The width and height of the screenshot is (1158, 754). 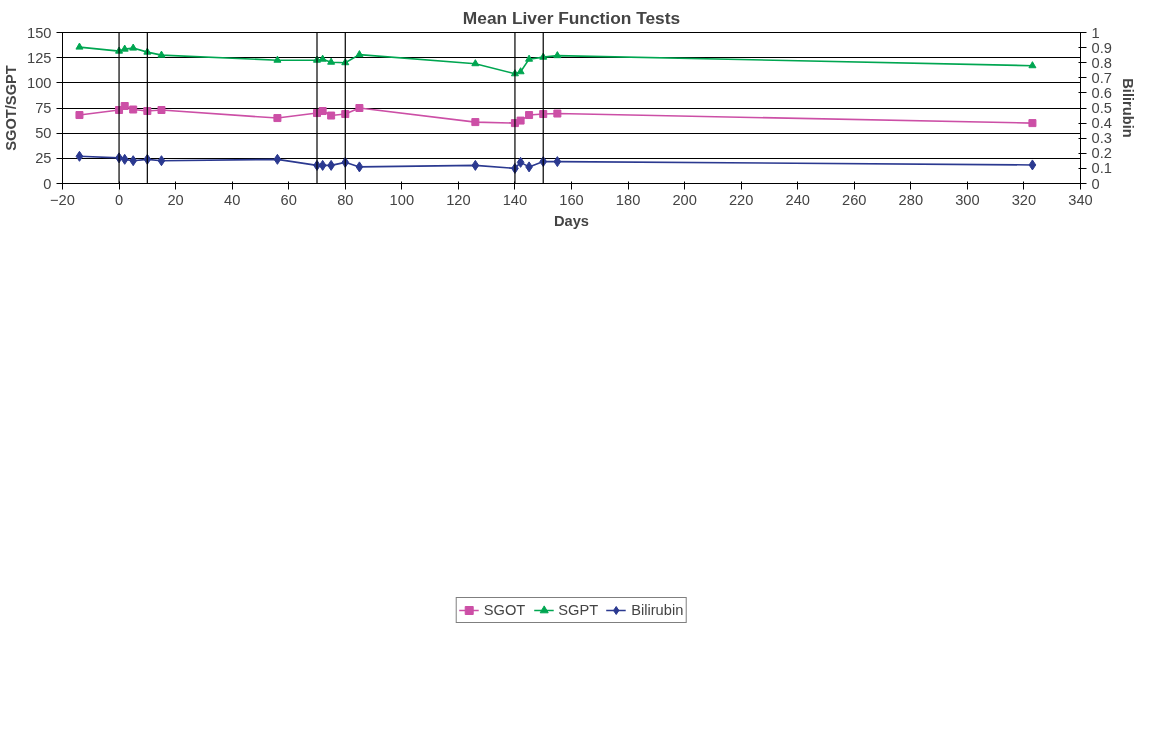 What do you see at coordinates (967, 199) in the screenshot?
I see `x-tick-label: 300` at bounding box center [967, 199].